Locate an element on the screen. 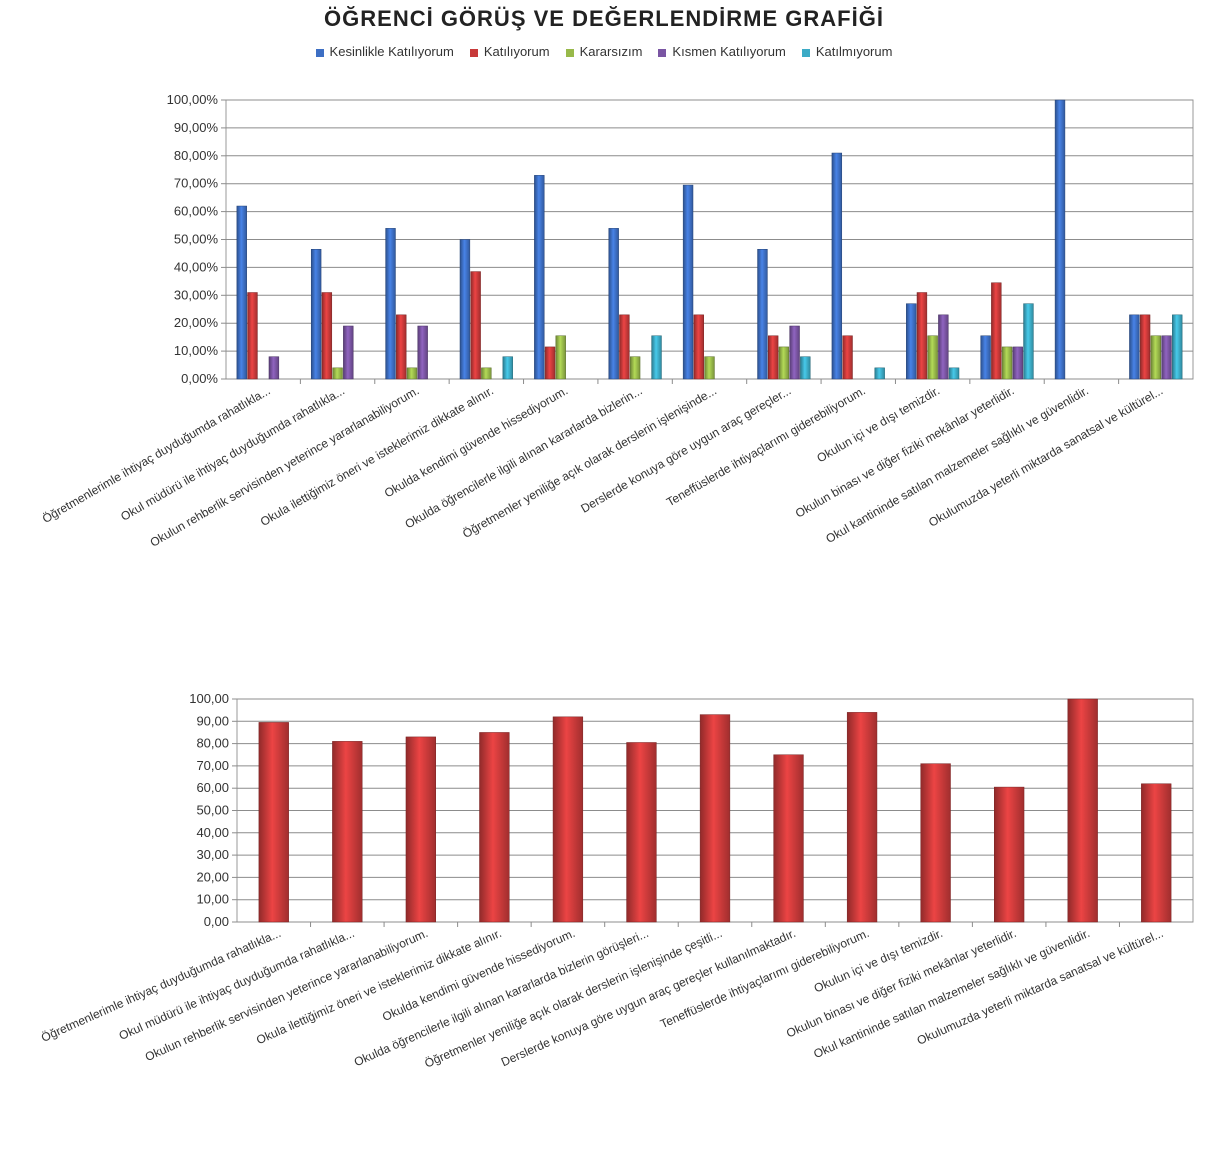 The height and width of the screenshot is (1158, 1208). legend-item: Katılıyorum is located at coordinates (509, 51).